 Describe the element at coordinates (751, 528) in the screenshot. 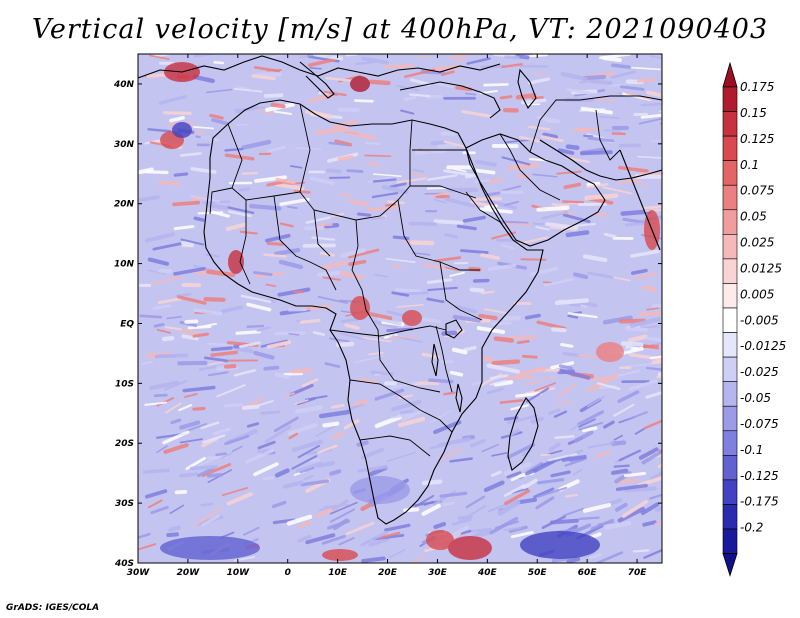

I see `colorbar-label: -0.2` at that location.